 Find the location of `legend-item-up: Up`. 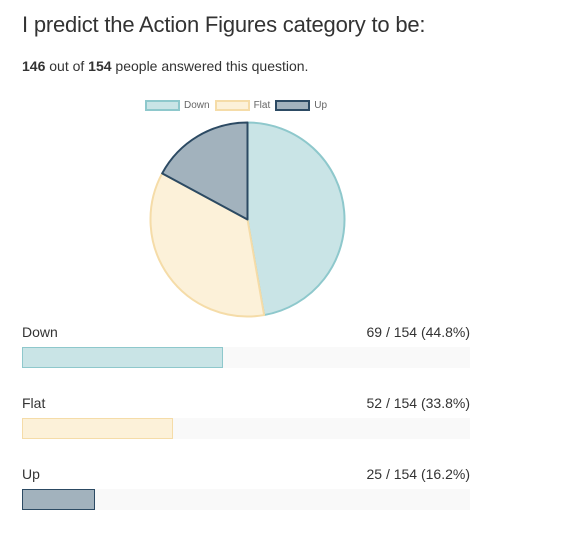

legend-item-up: Up is located at coordinates (301, 105).